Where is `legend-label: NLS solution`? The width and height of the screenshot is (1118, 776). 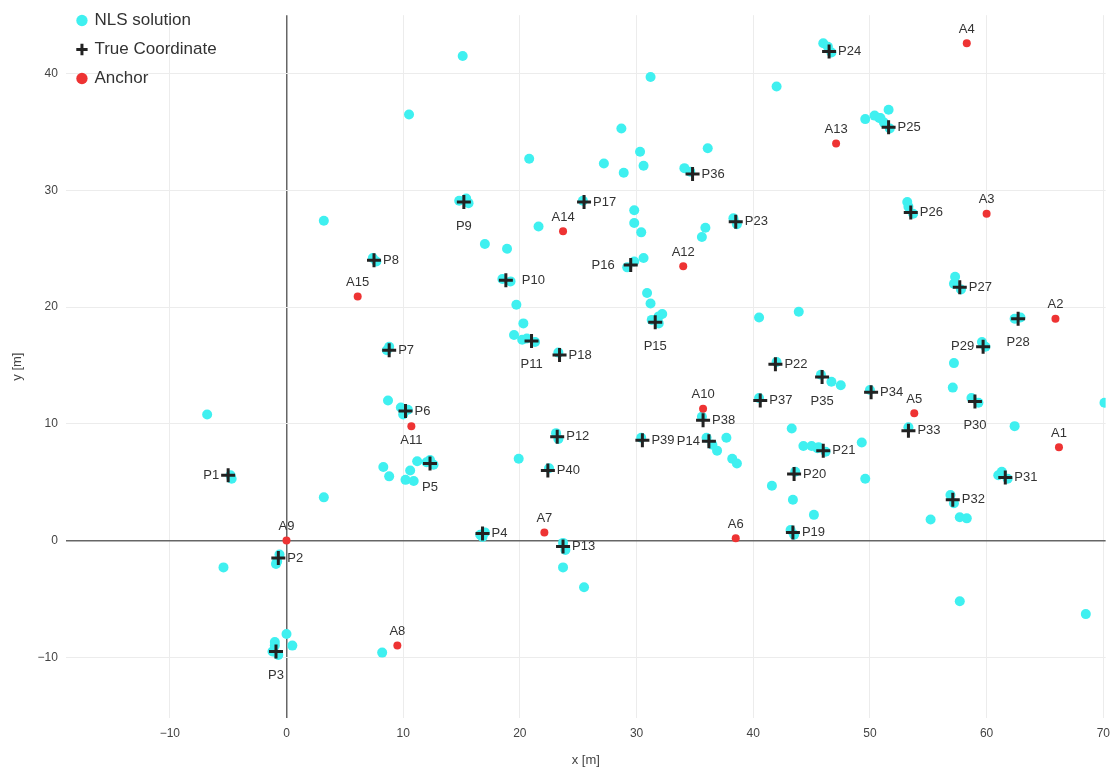 legend-label: NLS solution is located at coordinates (142, 20).